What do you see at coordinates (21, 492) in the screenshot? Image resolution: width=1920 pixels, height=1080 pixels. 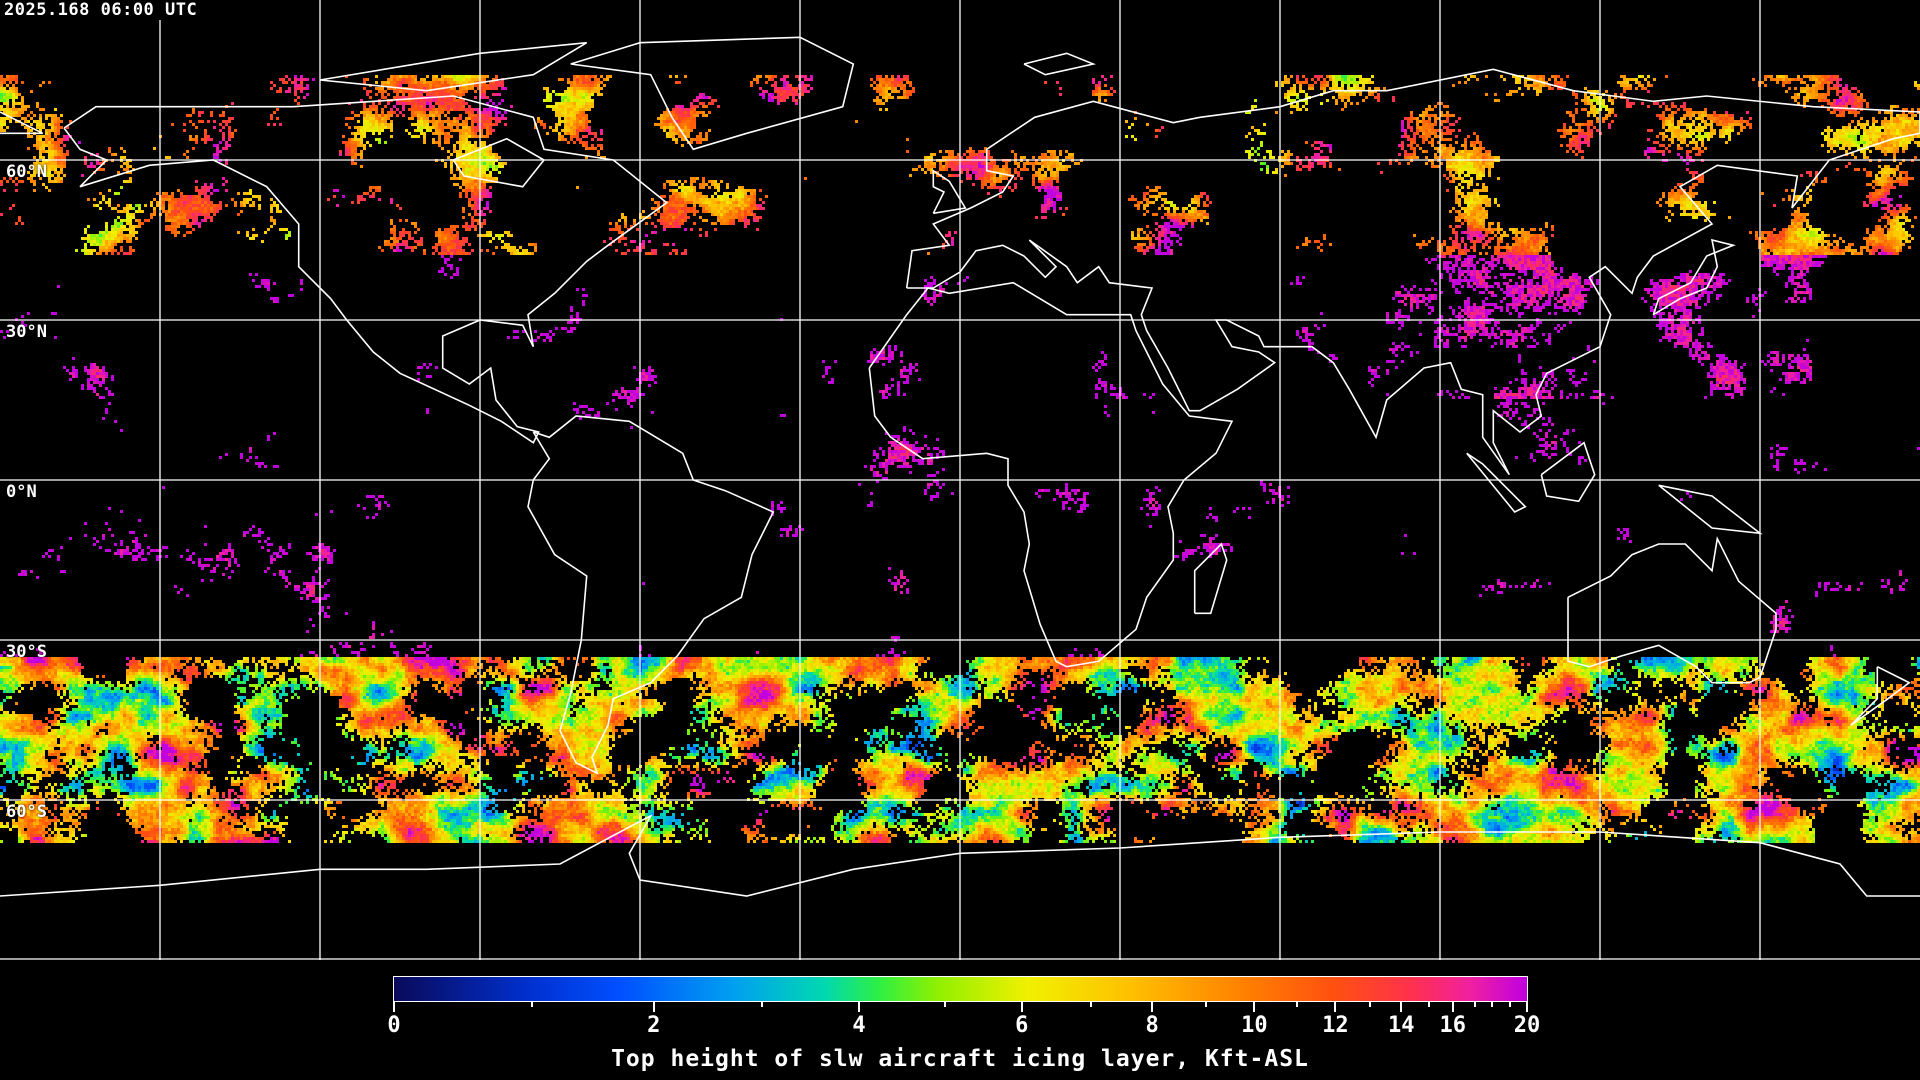 I see `lat-label-0n: 0°N` at bounding box center [21, 492].